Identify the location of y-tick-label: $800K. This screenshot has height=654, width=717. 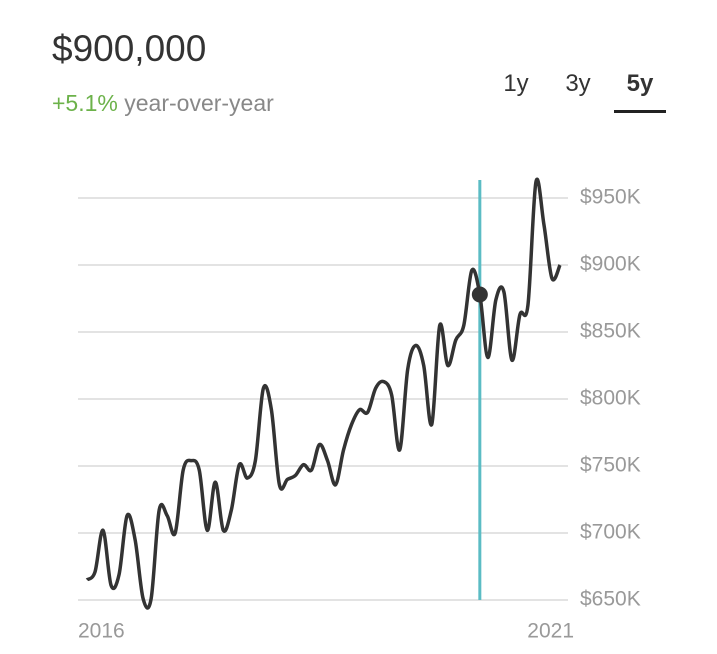
(610, 398).